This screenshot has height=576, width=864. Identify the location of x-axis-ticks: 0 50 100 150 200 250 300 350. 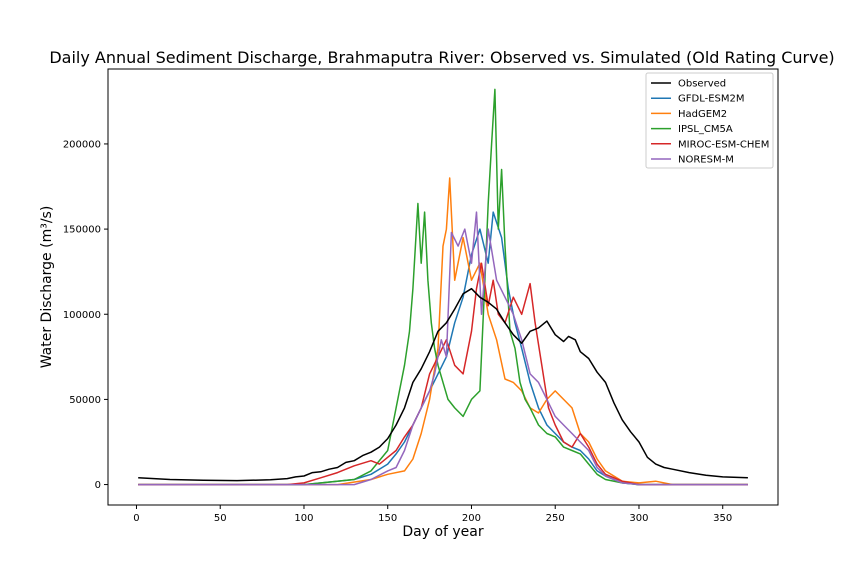
(432, 514).